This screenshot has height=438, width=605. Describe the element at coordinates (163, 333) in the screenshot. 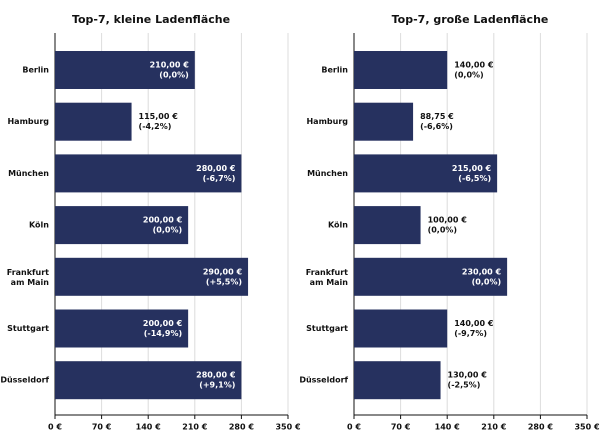

I see `change-label: (-14,9%)` at that location.